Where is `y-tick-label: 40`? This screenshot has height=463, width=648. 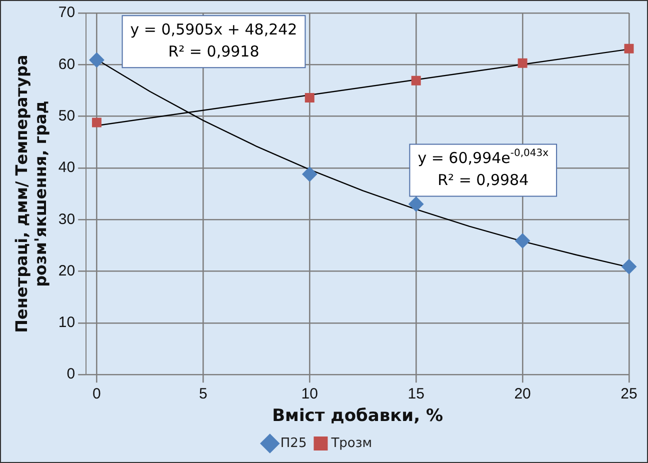 y-tick-label: 40 is located at coordinates (67, 167).